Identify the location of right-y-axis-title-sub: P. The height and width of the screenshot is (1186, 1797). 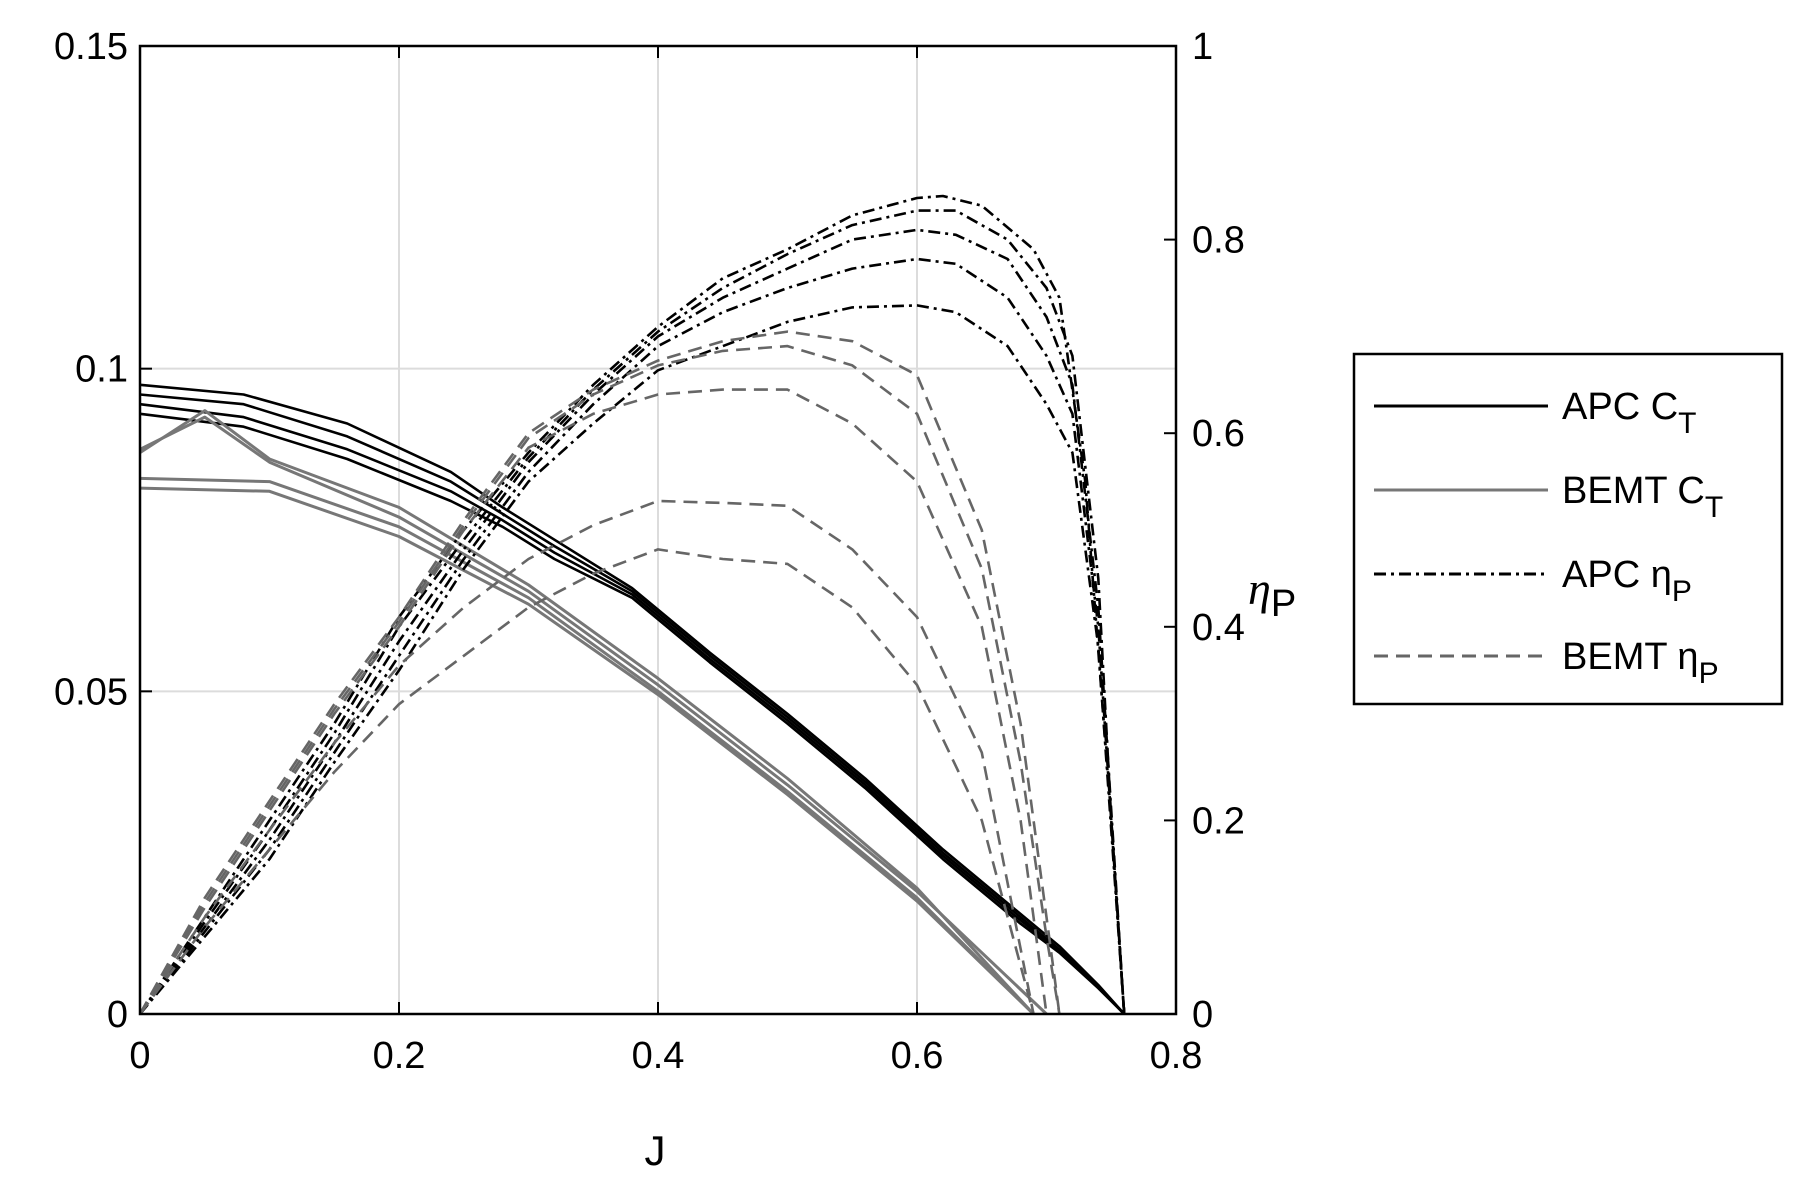
(1283, 604).